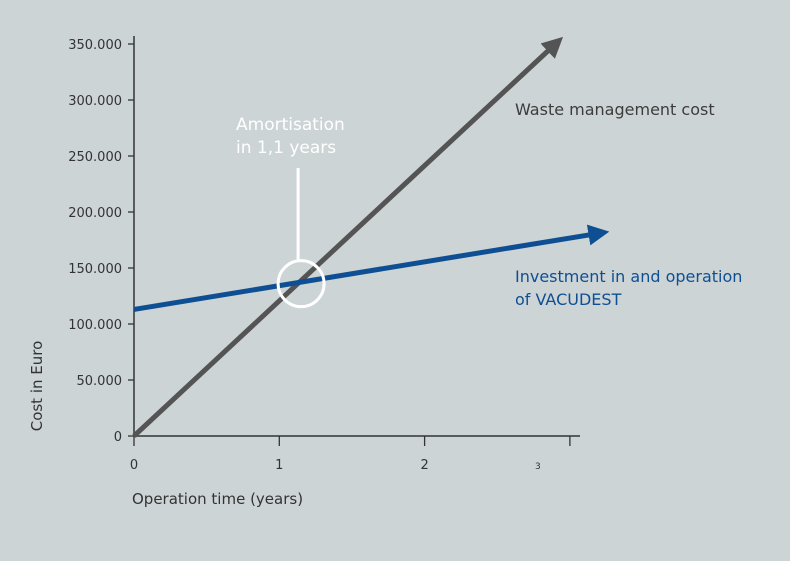 The width and height of the screenshot is (790, 561). I want to click on series-label-vacudest-line-2: of VACUDEST, so click(568, 299).